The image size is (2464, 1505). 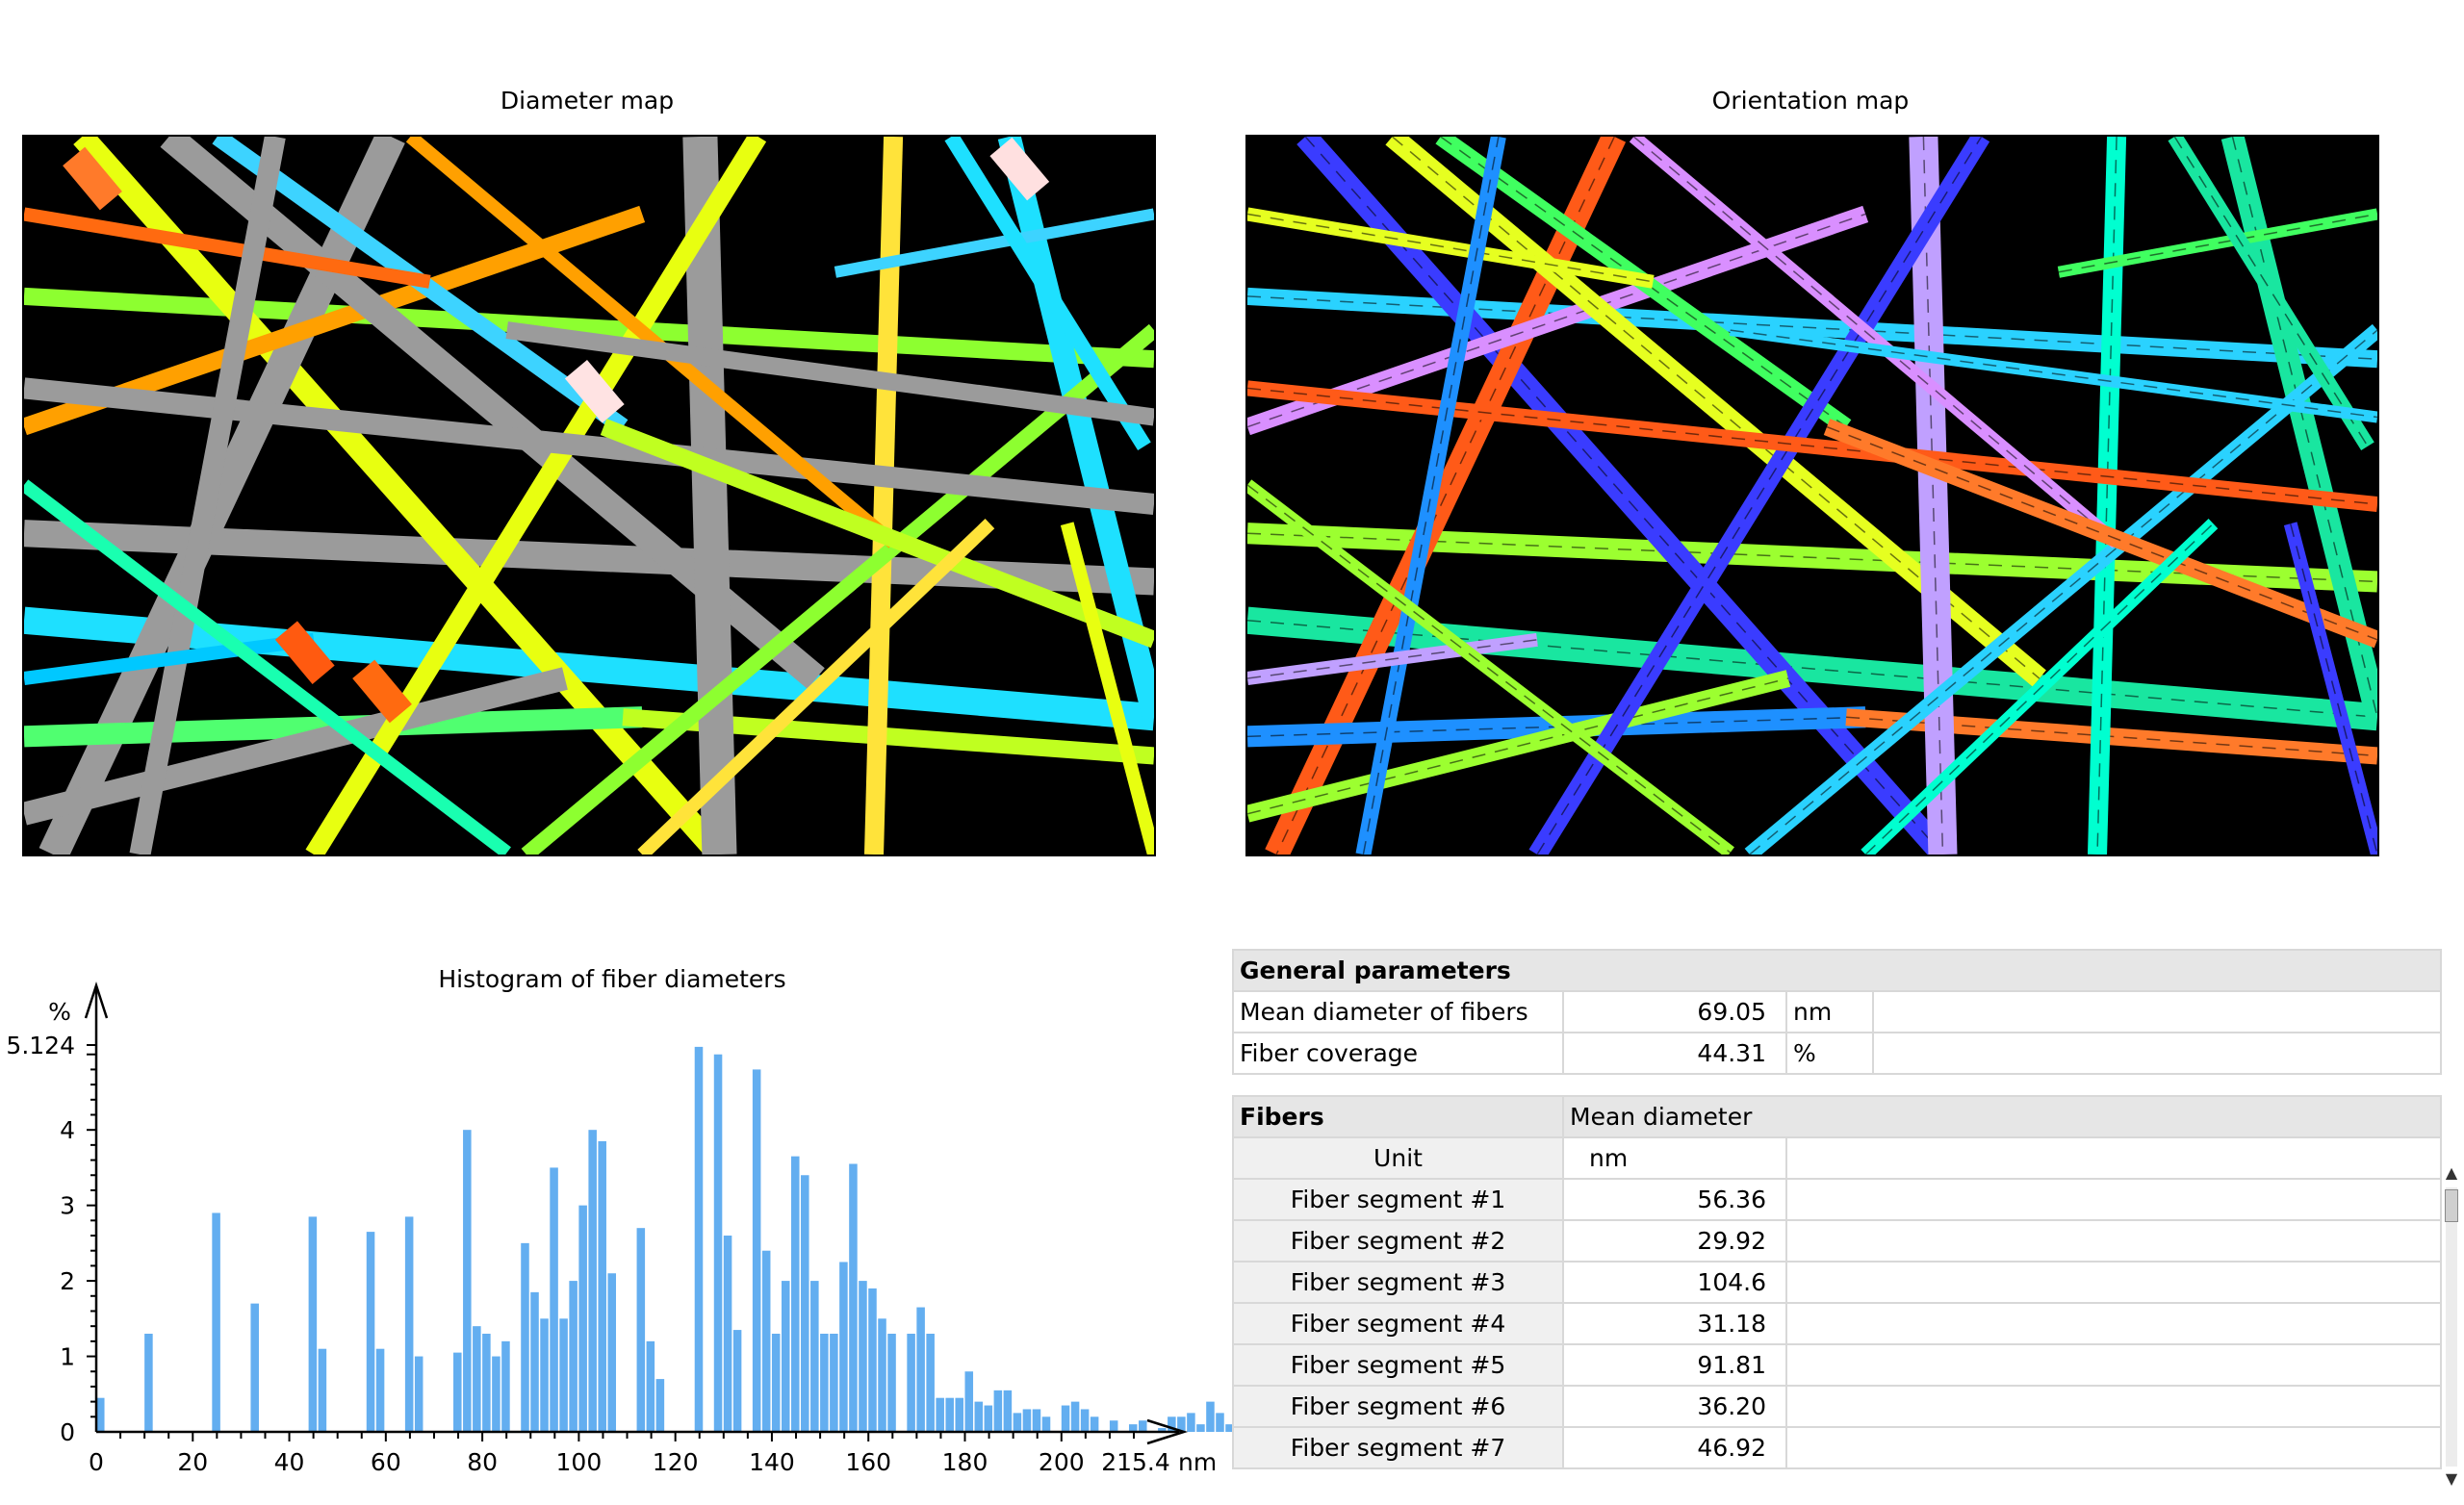 What do you see at coordinates (1837, 1448) in the screenshot?
I see `table-row: Fiber segment #7 46.92` at bounding box center [1837, 1448].